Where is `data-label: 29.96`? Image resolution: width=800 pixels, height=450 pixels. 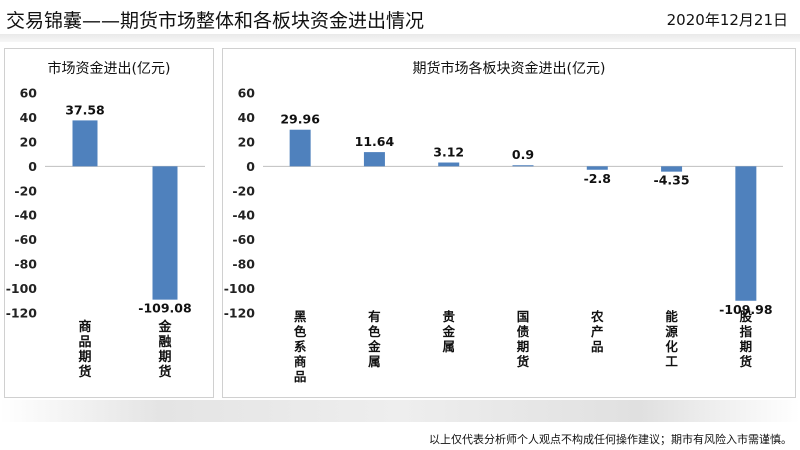
data-label: 29.96 is located at coordinates (300, 119).